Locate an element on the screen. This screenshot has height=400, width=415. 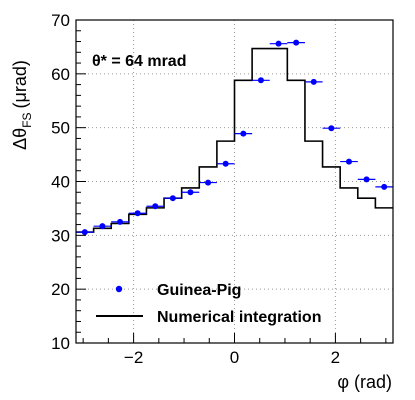
x-tick-label: 2 is located at coordinates (335, 357).